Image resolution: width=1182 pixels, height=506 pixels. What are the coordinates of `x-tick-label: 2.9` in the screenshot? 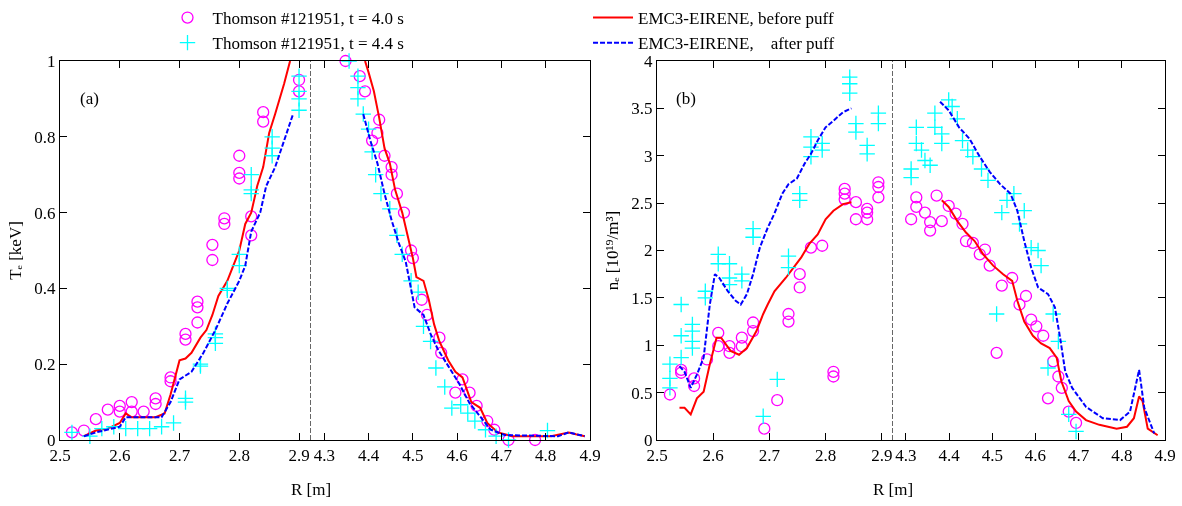 It's located at (299, 456).